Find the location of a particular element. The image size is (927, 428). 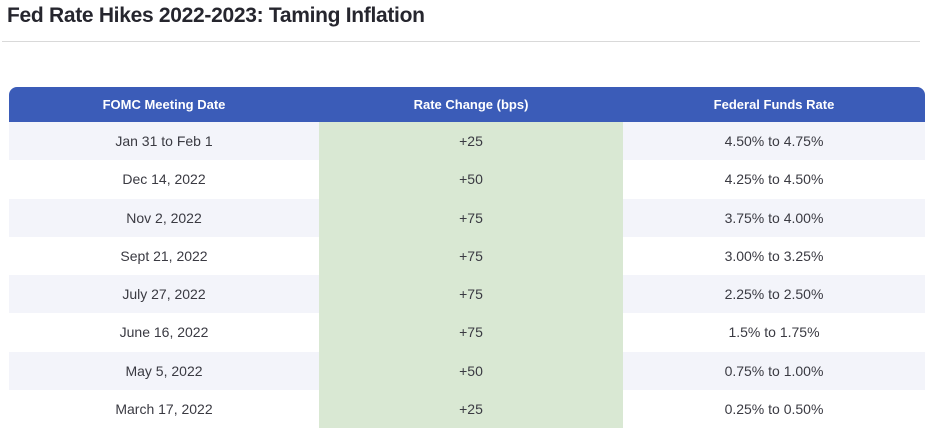

table-row: March 17, 2022 +25 0.25% to 0.50% is located at coordinates (467, 408).